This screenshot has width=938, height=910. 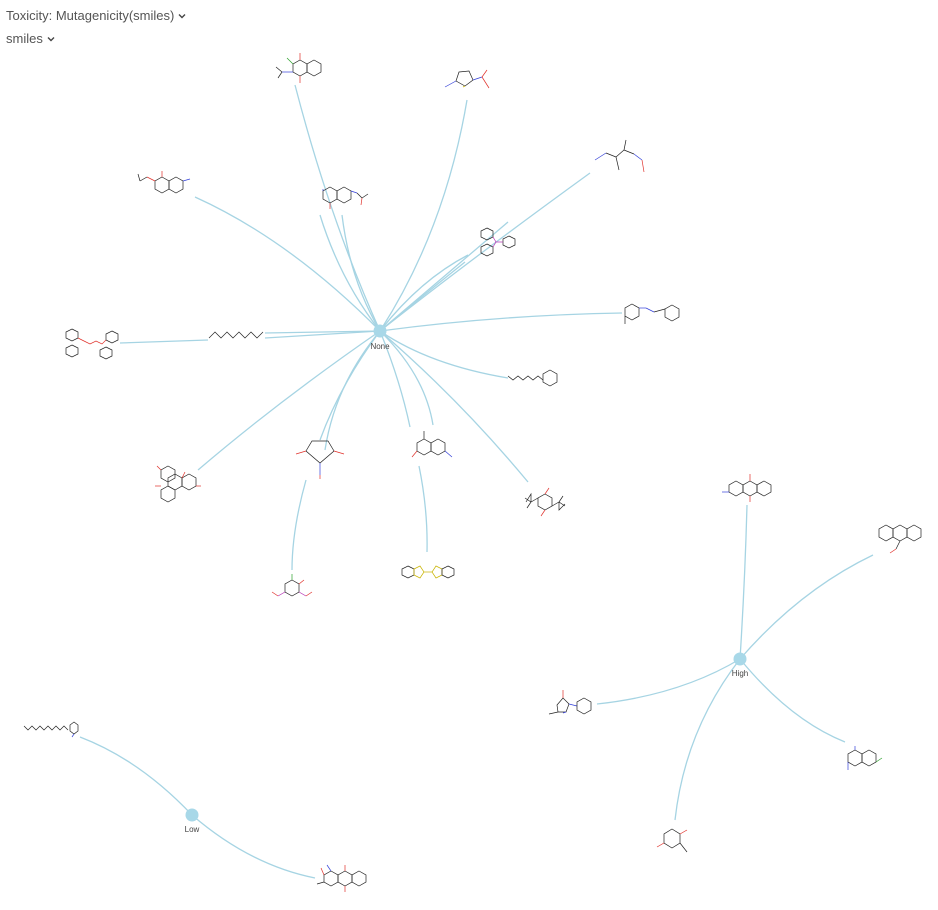 What do you see at coordinates (192, 821) in the screenshot?
I see `hub-low: Low` at bounding box center [192, 821].